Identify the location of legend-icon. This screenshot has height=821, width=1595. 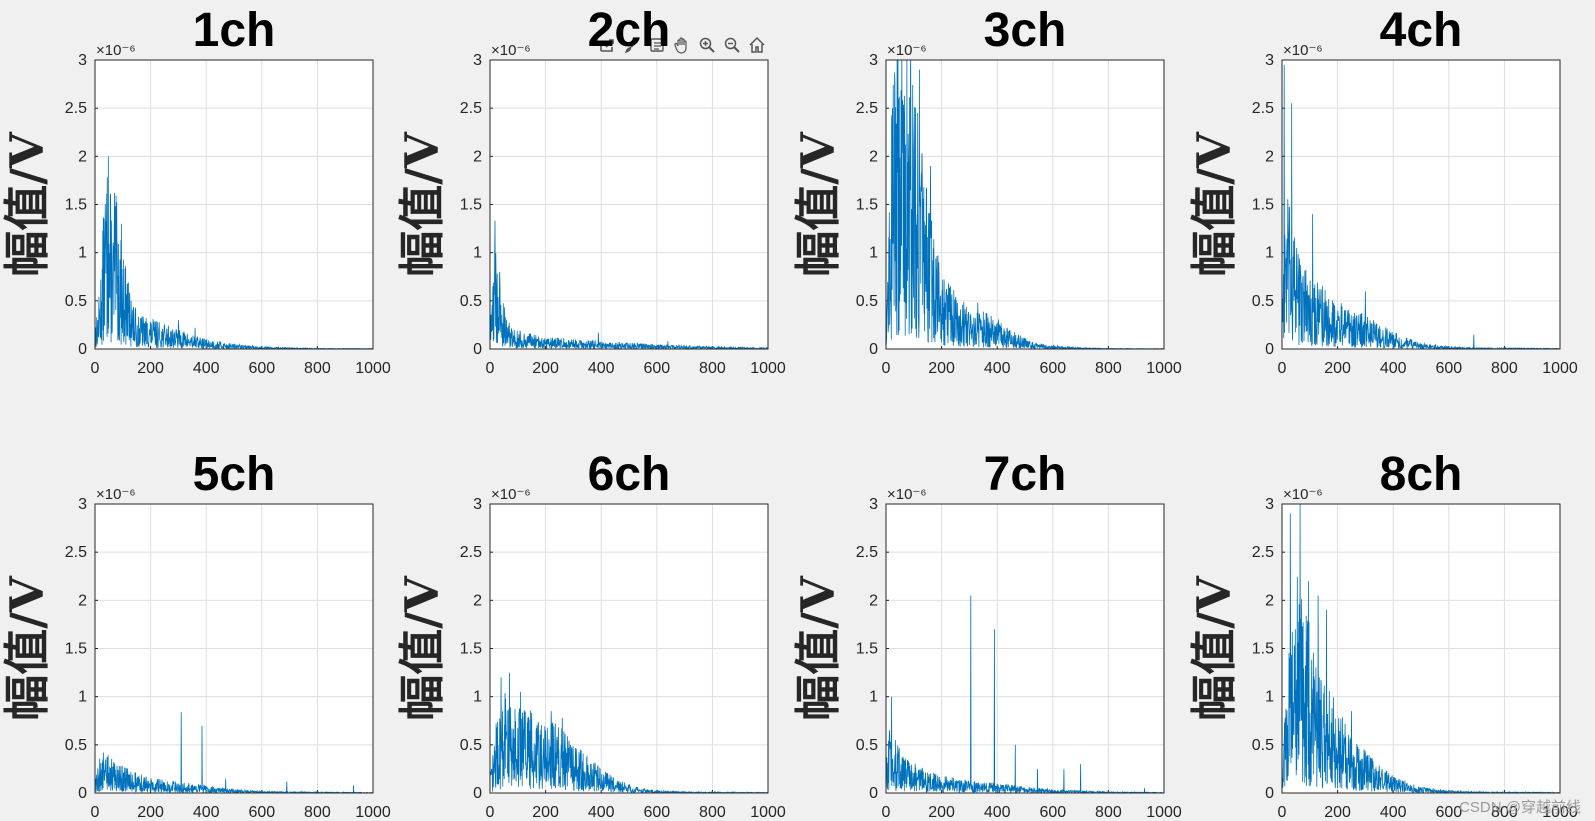
(657, 45).